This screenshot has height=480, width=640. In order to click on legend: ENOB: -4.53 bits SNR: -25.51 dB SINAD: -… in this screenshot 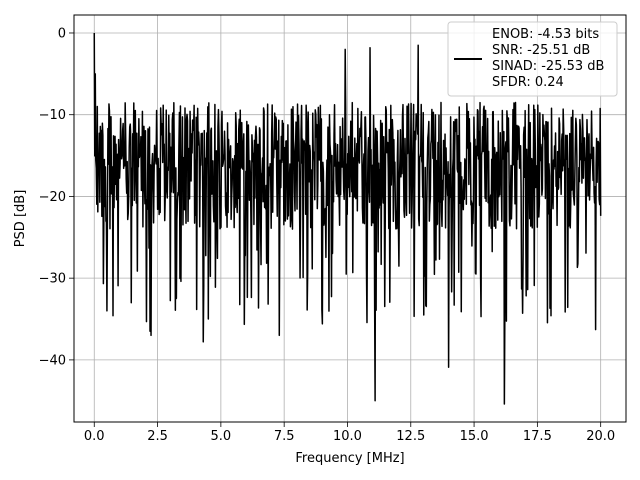, I will do `click(532, 59)`.